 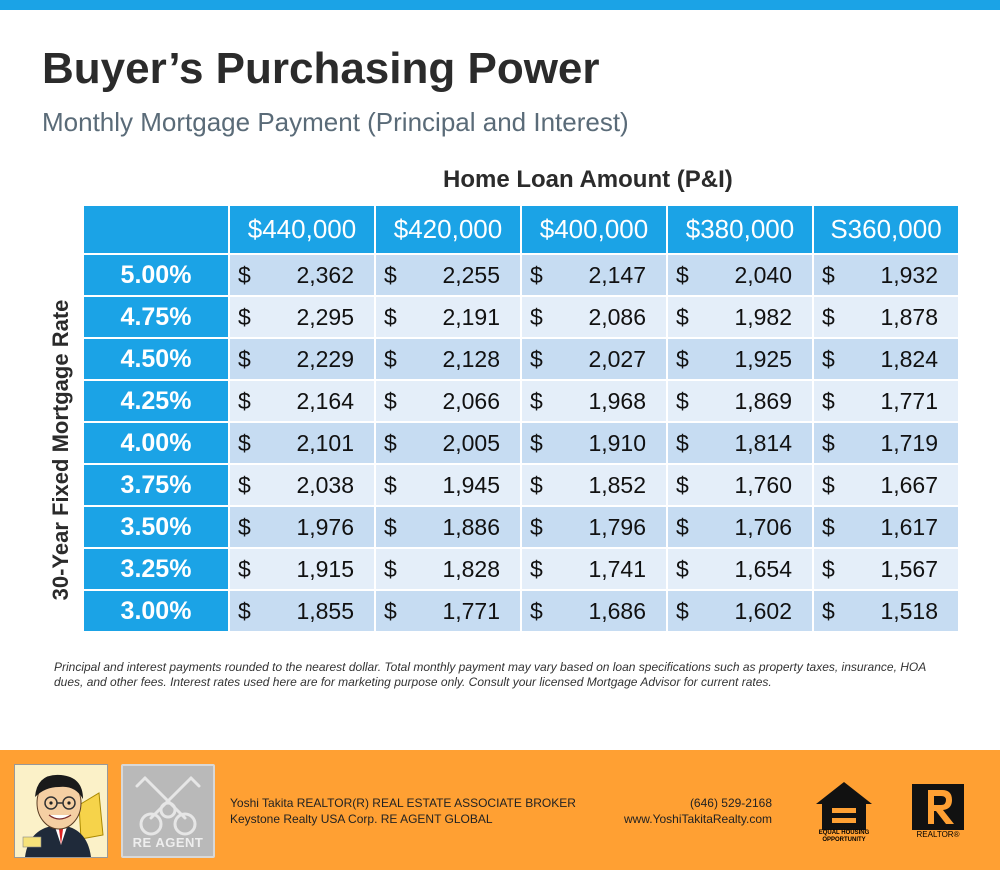 I want to click on payment-cell: $1,925, so click(x=740, y=359).